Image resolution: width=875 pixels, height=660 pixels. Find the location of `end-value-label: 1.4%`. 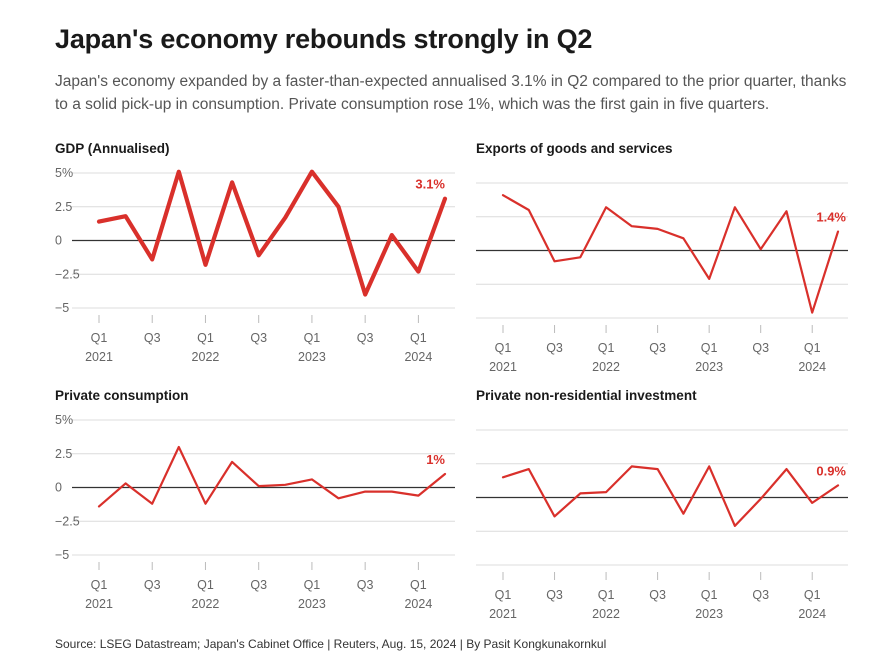

end-value-label: 1.4% is located at coordinates (831, 217).